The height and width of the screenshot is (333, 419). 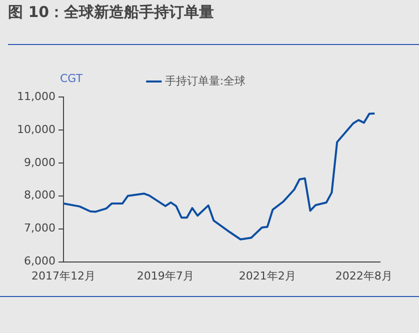 I want to click on y-tick-label: 9,000, so click(x=40, y=162).